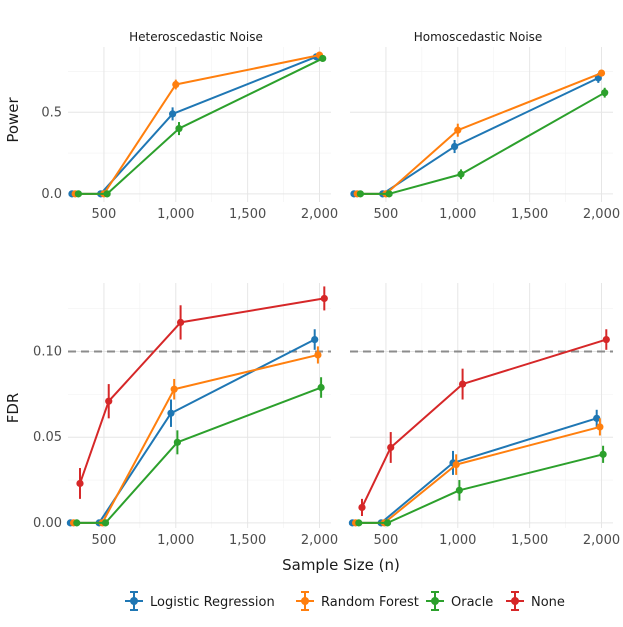 The image size is (623, 627). Describe the element at coordinates (47, 437) in the screenshot. I see `y-tick-label: 0.05` at that location.